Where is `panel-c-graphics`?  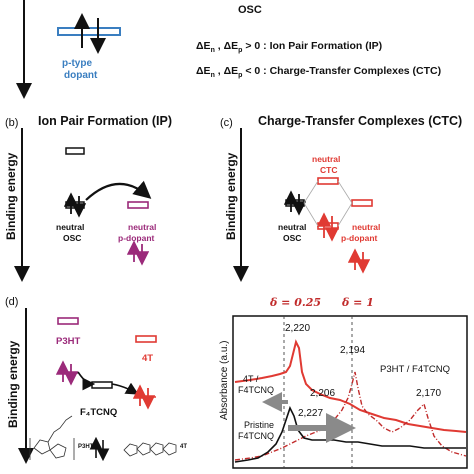
panel-c-graphics is located at coordinates (303, 205).